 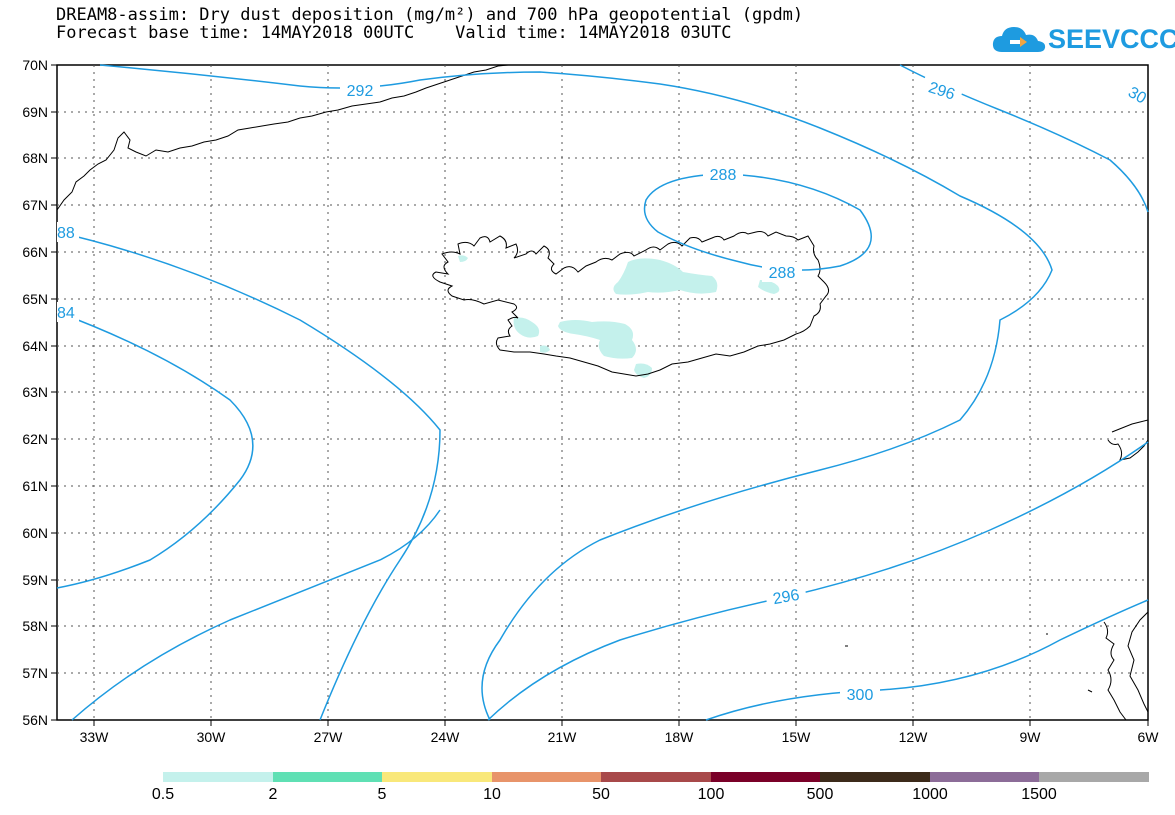 I want to click on lat-label: 64N, so click(x=35, y=346).